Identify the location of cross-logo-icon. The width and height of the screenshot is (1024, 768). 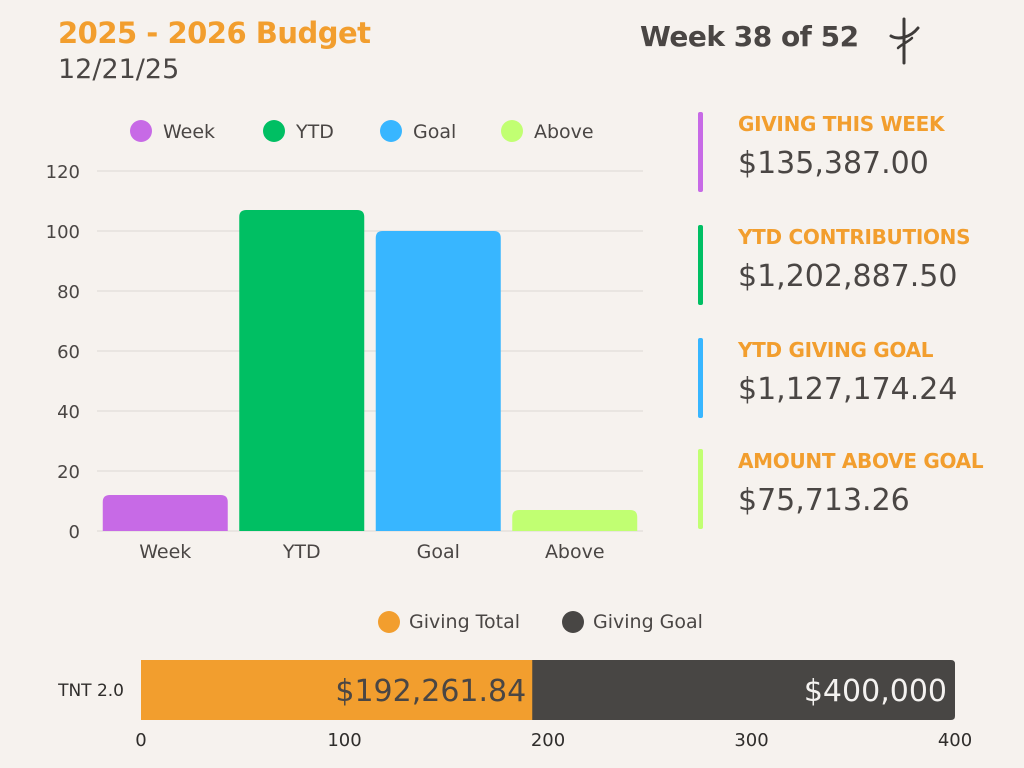
(904, 41).